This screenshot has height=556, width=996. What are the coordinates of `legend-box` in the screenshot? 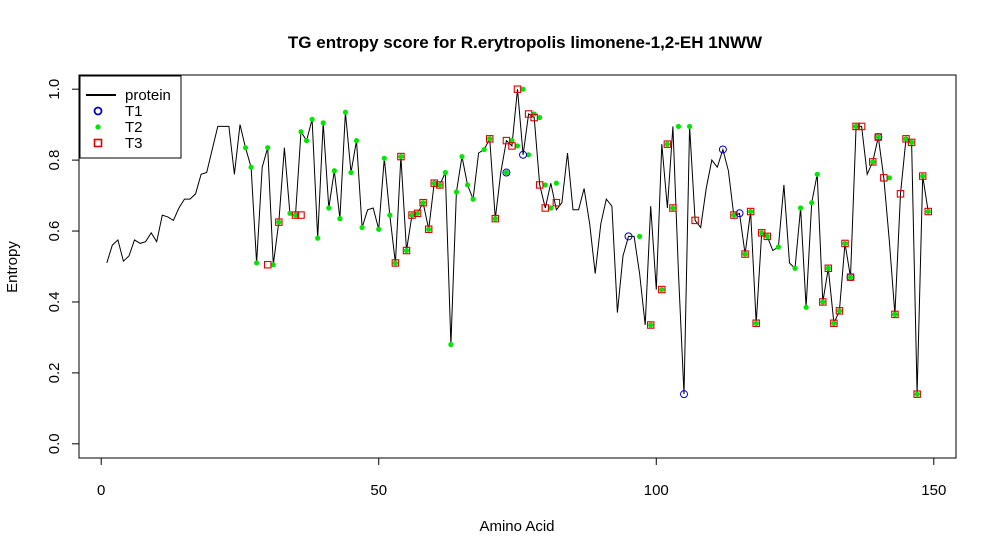 It's located at (130, 117).